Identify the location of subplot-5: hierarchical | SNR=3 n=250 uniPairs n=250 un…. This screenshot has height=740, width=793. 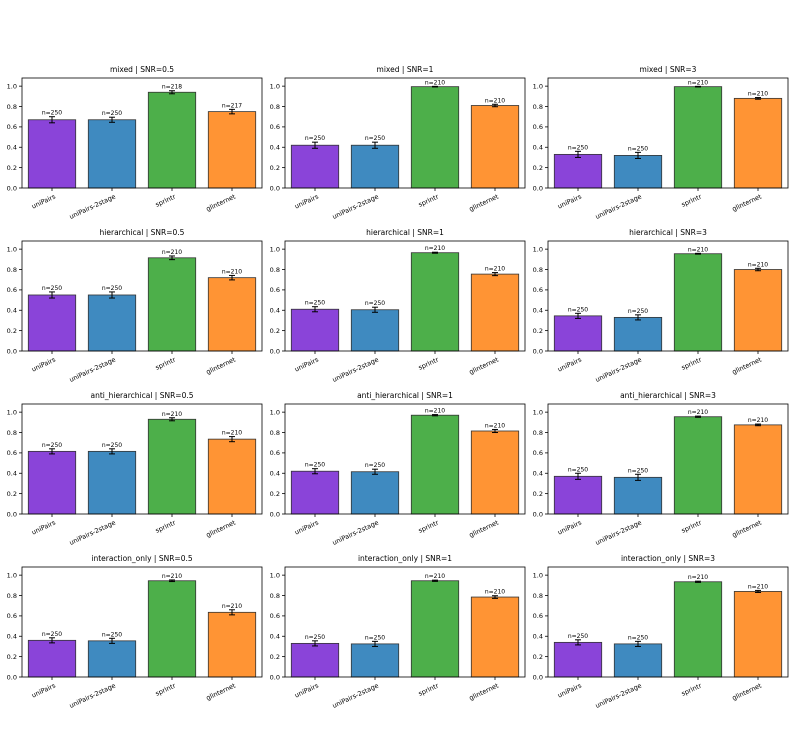
(661, 306).